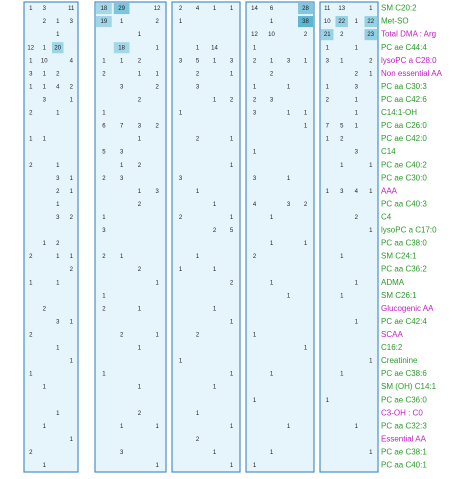  Describe the element at coordinates (386, 217) in the screenshot. I see `row-label: C4` at that location.